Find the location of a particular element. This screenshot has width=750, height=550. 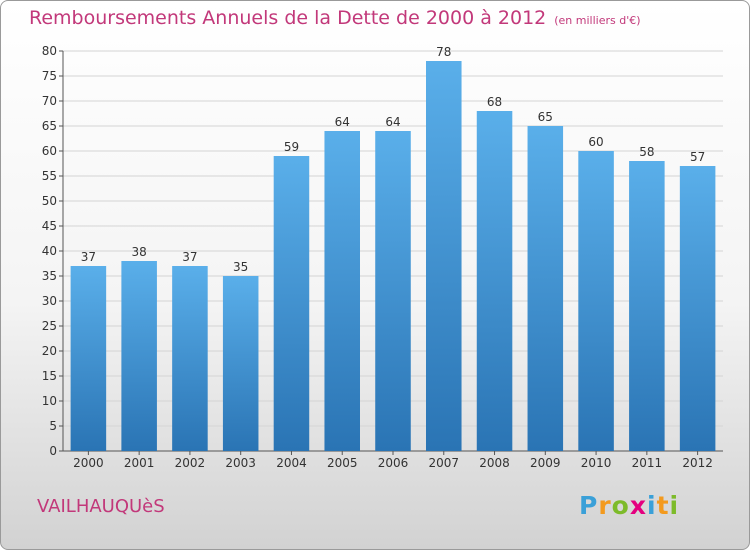

brand-letter: x is located at coordinates (638, 505).